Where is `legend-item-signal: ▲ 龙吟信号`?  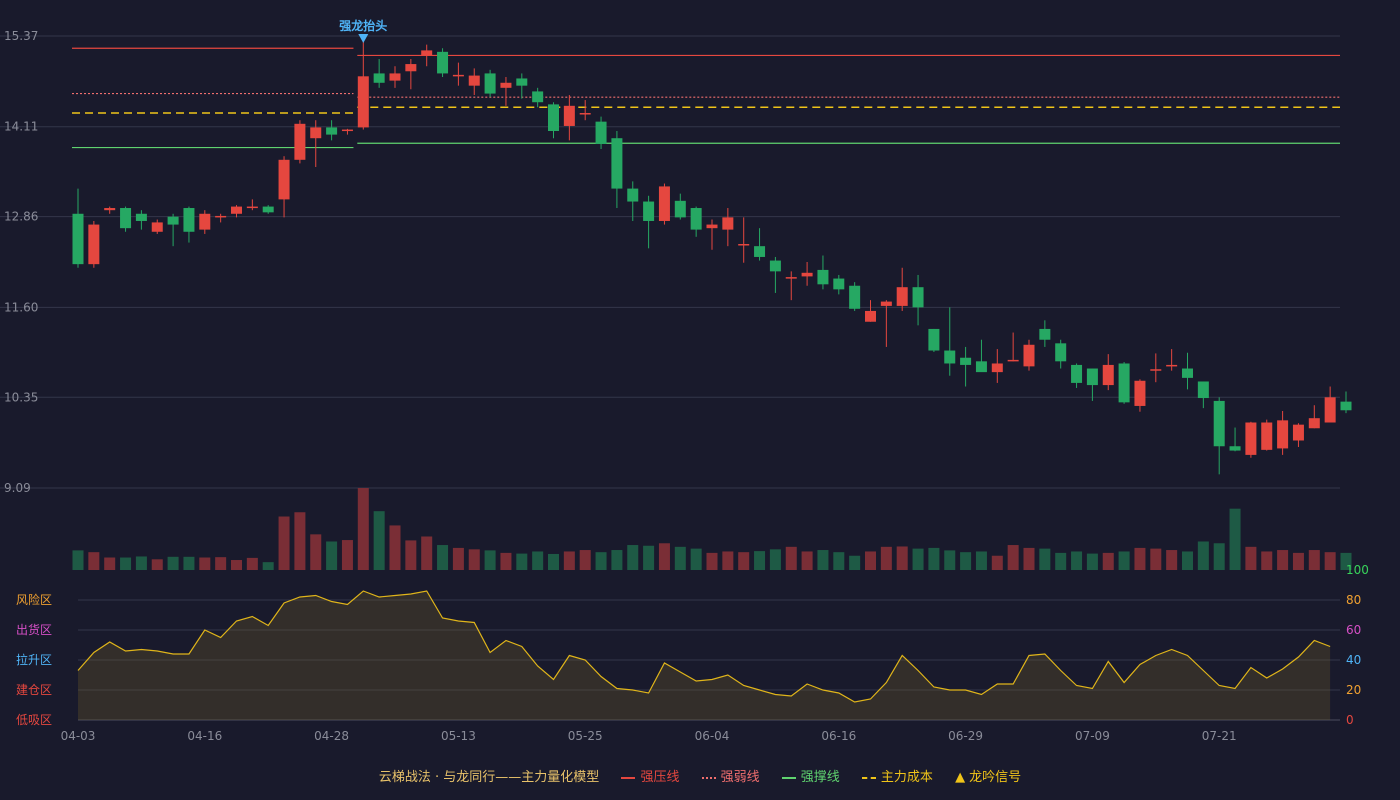 legend-item-signal: ▲ 龙吟信号 is located at coordinates (988, 777).